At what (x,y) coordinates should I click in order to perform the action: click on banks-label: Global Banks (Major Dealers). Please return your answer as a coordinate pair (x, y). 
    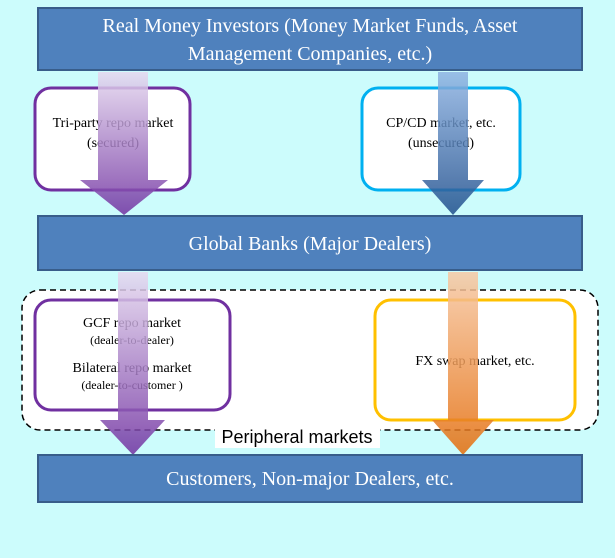
    Looking at the image, I should click on (310, 244).